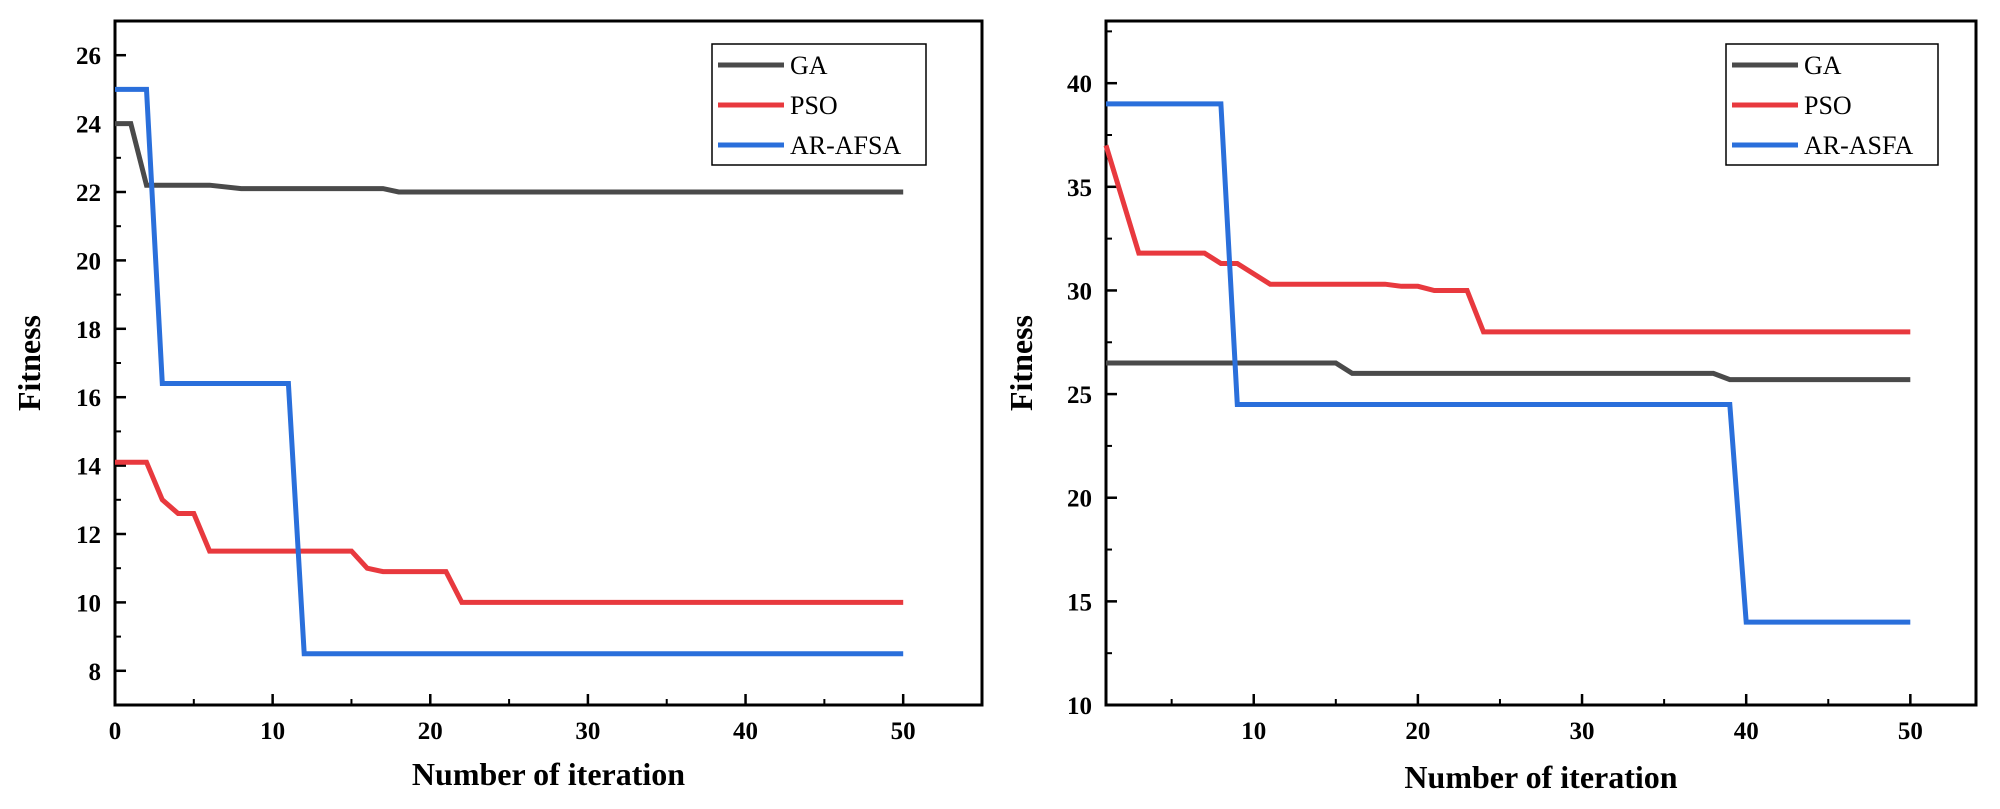 This screenshot has width=2000, height=809. I want to click on y-tick-label: 24, so click(89, 125).